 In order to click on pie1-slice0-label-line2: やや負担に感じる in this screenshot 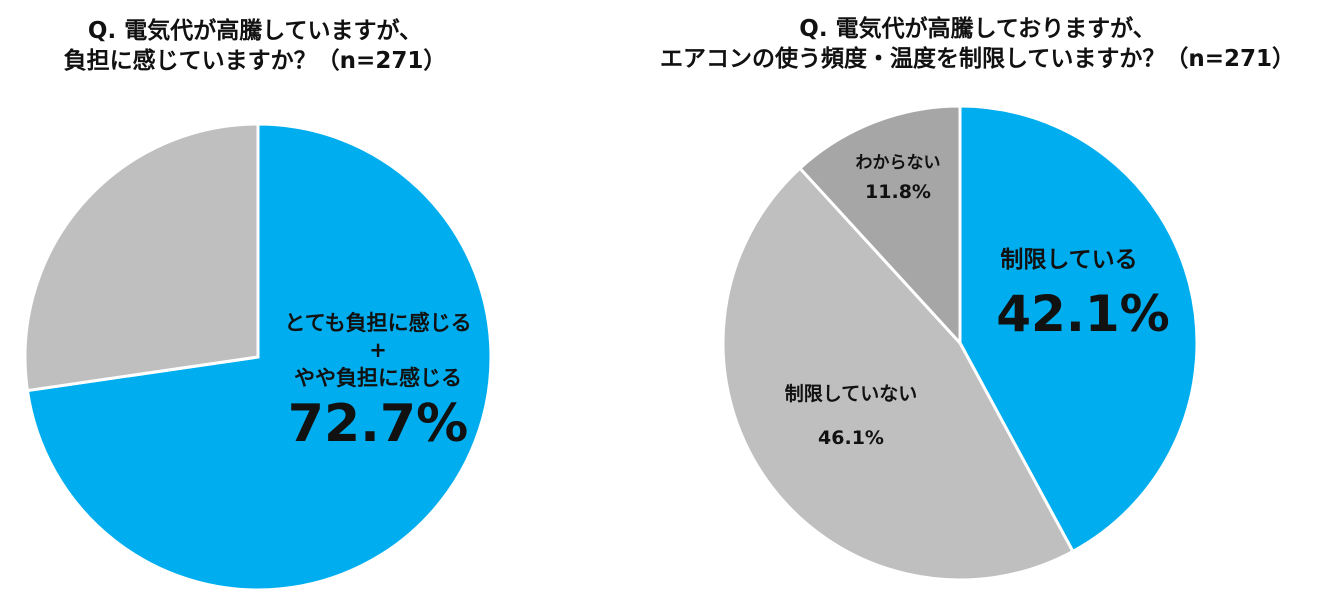, I will do `click(378, 378)`.